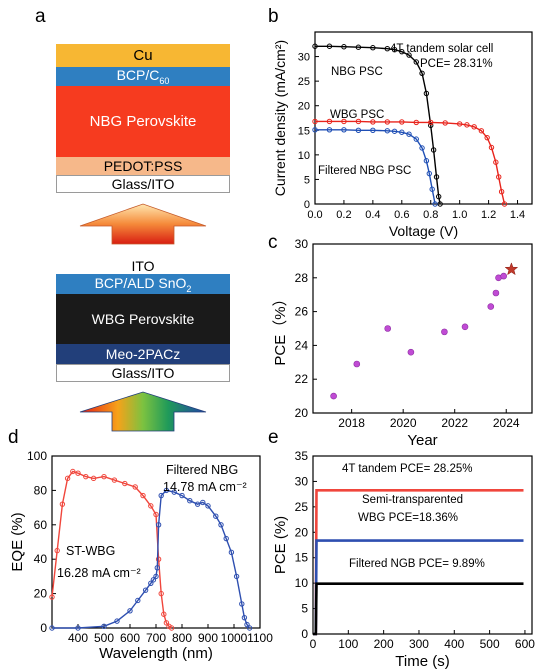 Image resolution: width=535 pixels, height=670 pixels. What do you see at coordinates (156, 653) in the screenshot?
I see `x-axis-label: Wavelength (nm)` at bounding box center [156, 653].